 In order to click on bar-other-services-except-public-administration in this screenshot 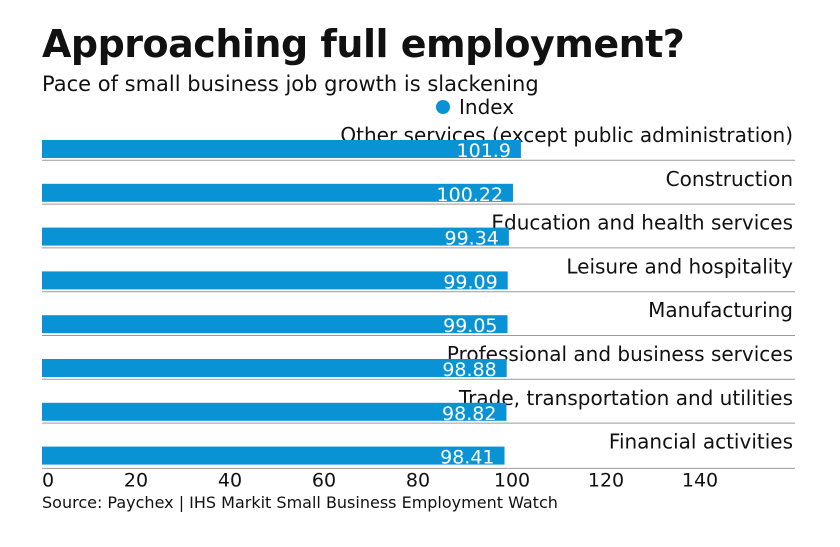, I will do `click(281, 149)`.